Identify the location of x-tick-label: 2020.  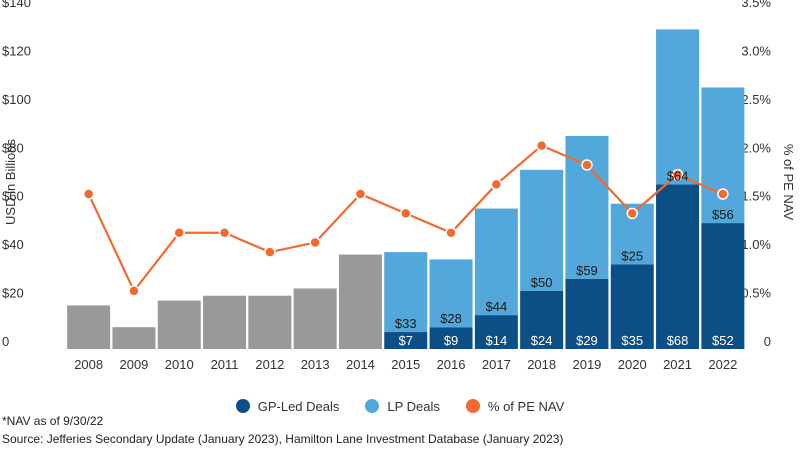
(632, 364).